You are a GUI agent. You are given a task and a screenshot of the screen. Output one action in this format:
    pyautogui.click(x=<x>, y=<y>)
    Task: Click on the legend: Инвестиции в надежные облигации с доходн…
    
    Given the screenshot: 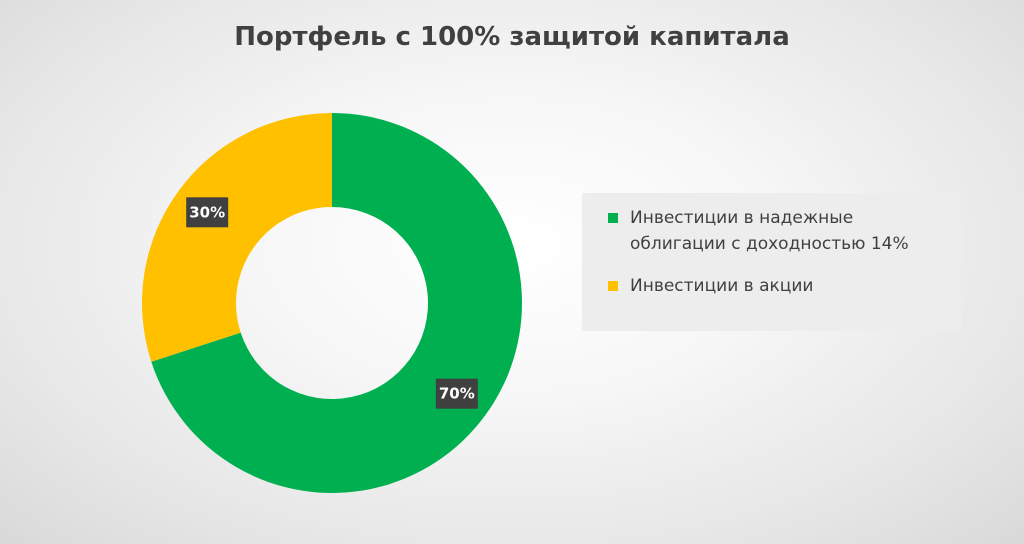 What is the action you would take?
    pyautogui.click(x=771, y=262)
    